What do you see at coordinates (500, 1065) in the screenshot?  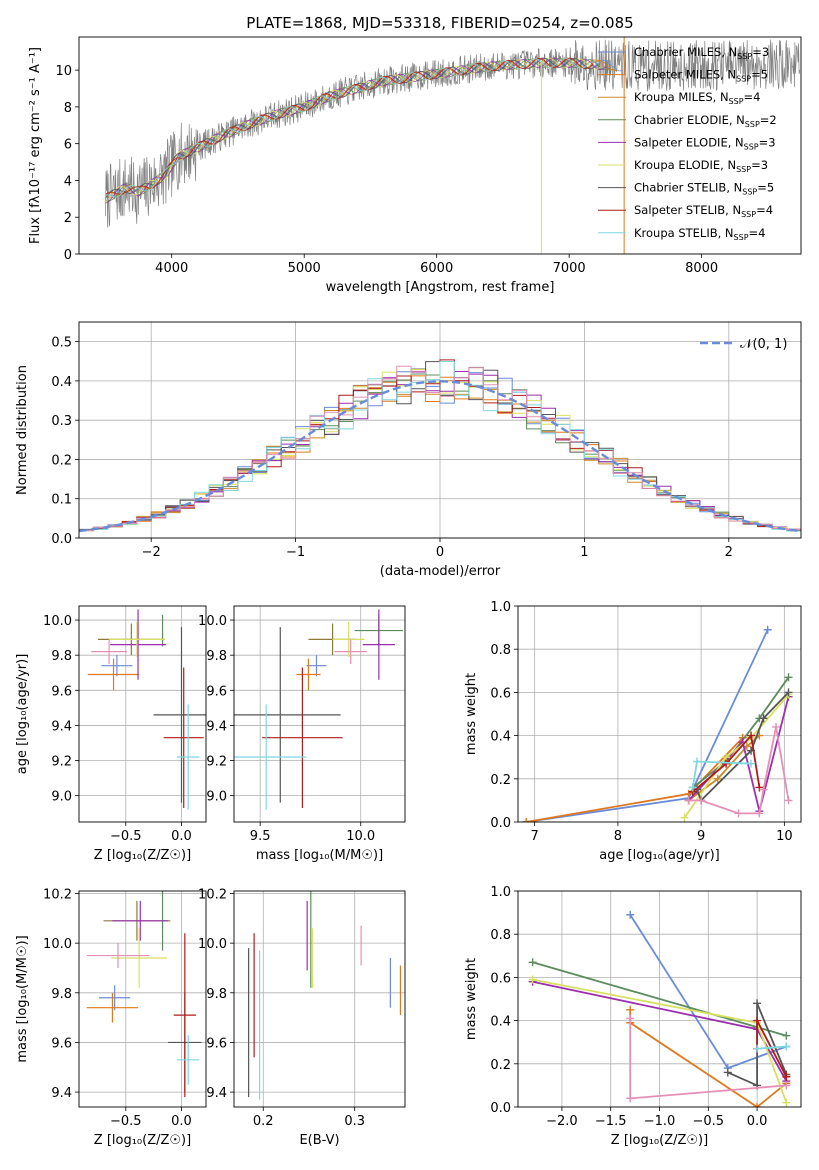 I see `y-tick-label: 0.2` at bounding box center [500, 1065].